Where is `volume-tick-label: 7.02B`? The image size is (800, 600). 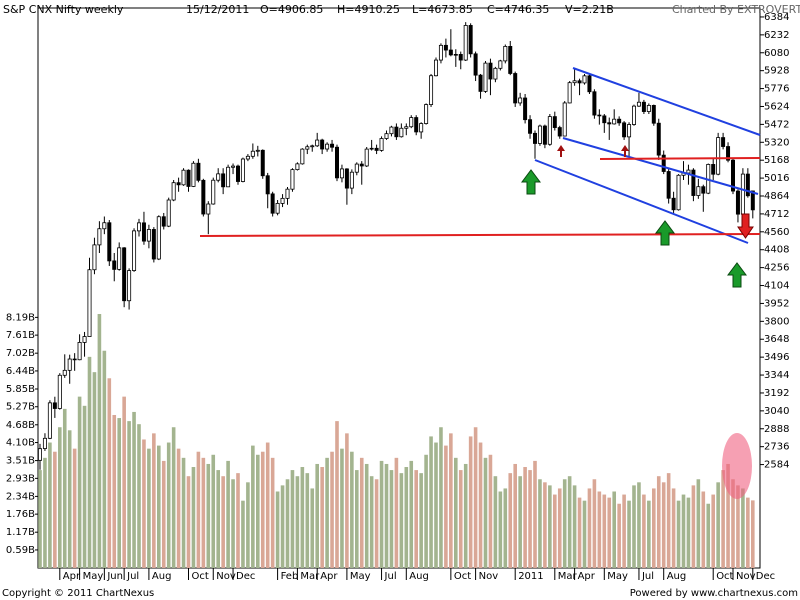
volume-tick-label: 7.02B is located at coordinates (20, 353).